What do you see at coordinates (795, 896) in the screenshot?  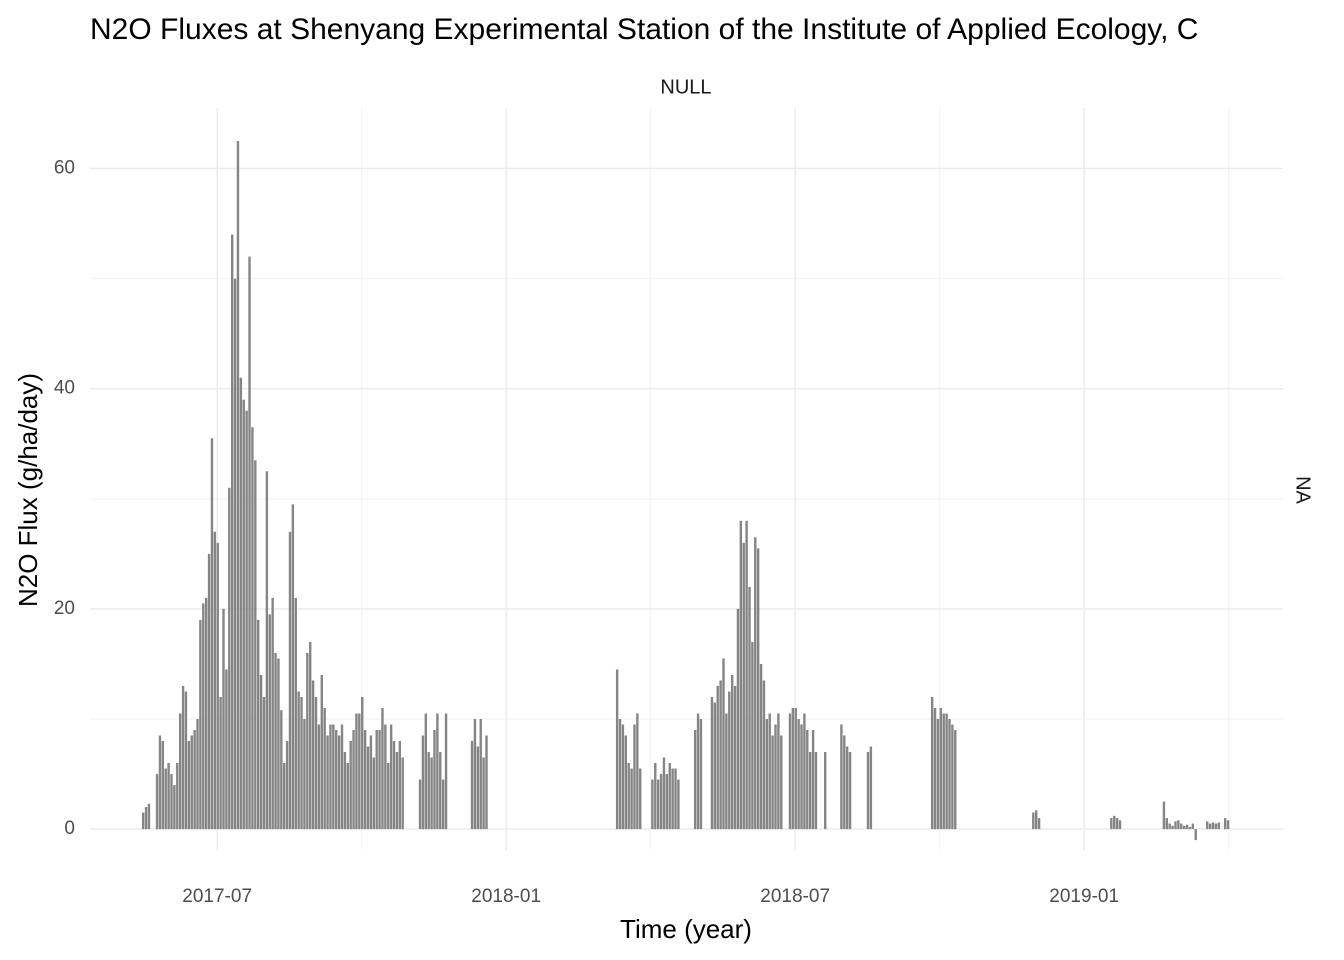 I see `x-tick-label: 2018-07` at bounding box center [795, 896].